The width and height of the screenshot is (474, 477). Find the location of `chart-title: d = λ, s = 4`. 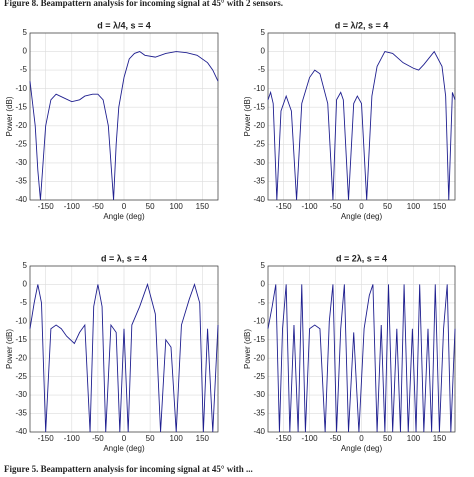

chart-title: d = λ, s = 4 is located at coordinates (124, 258).